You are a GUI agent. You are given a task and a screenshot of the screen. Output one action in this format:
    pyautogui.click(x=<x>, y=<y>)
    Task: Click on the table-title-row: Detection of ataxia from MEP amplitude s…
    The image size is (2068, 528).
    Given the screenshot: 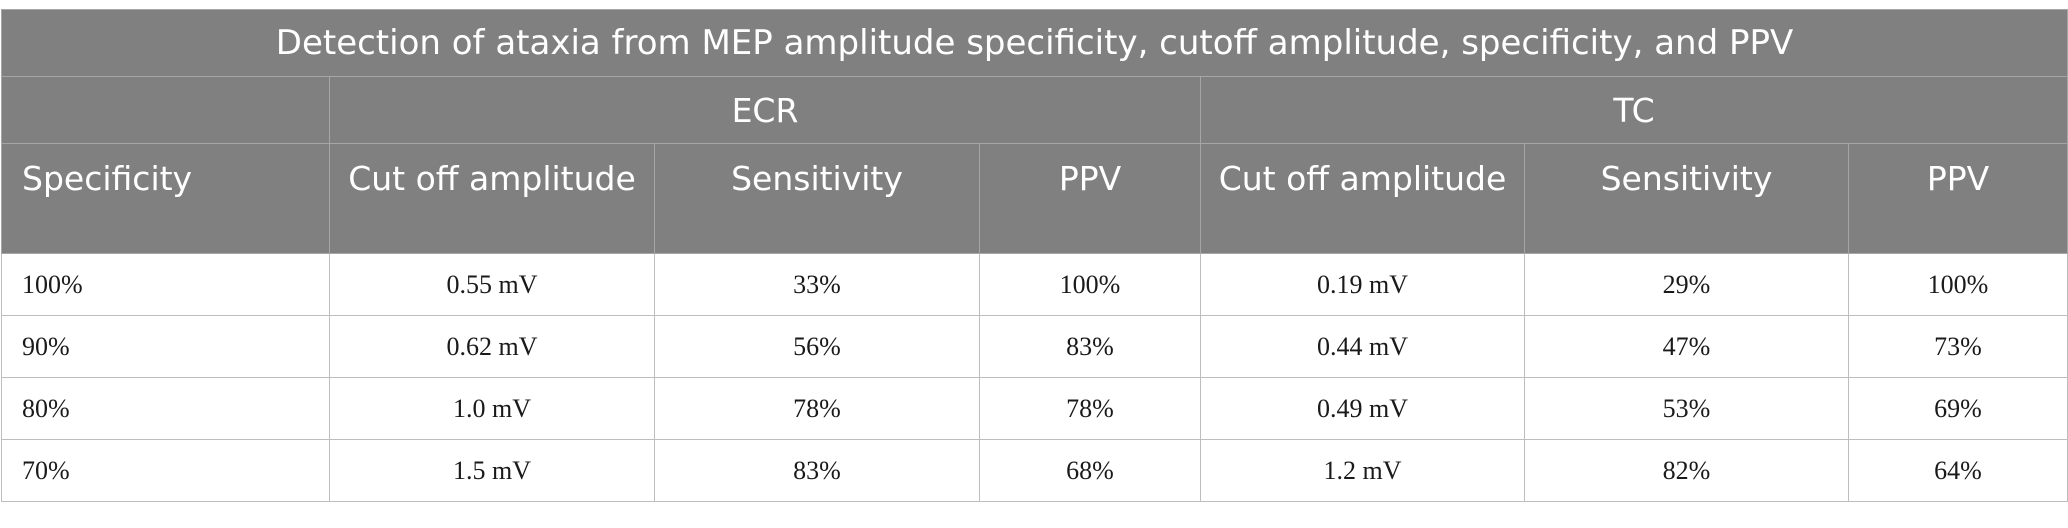 What is the action you would take?
    pyautogui.click(x=1034, y=43)
    